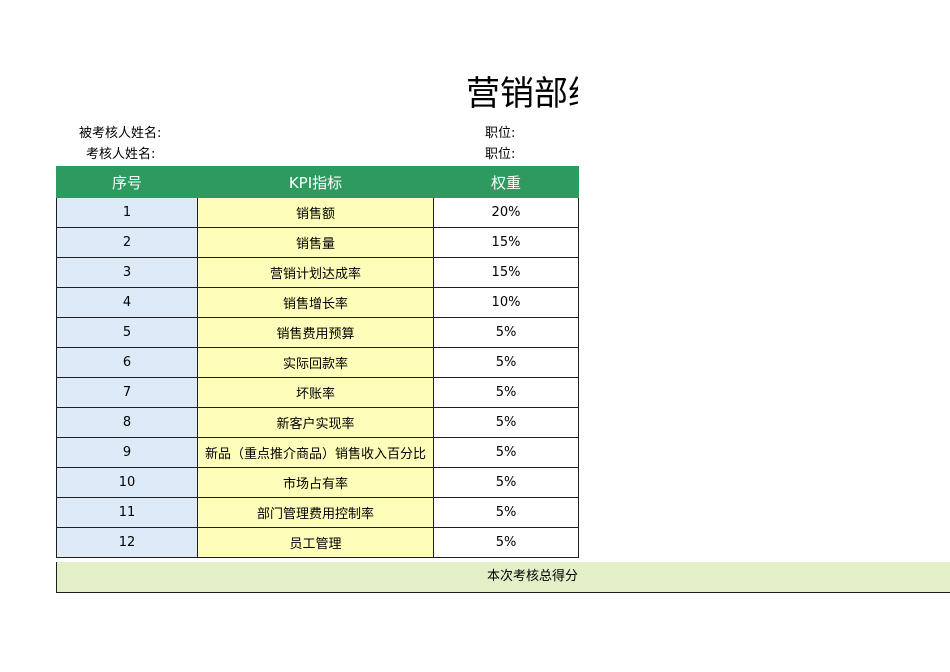 The height and width of the screenshot is (672, 950). Describe the element at coordinates (127, 302) in the screenshot. I see `seq-cell: 4` at that location.